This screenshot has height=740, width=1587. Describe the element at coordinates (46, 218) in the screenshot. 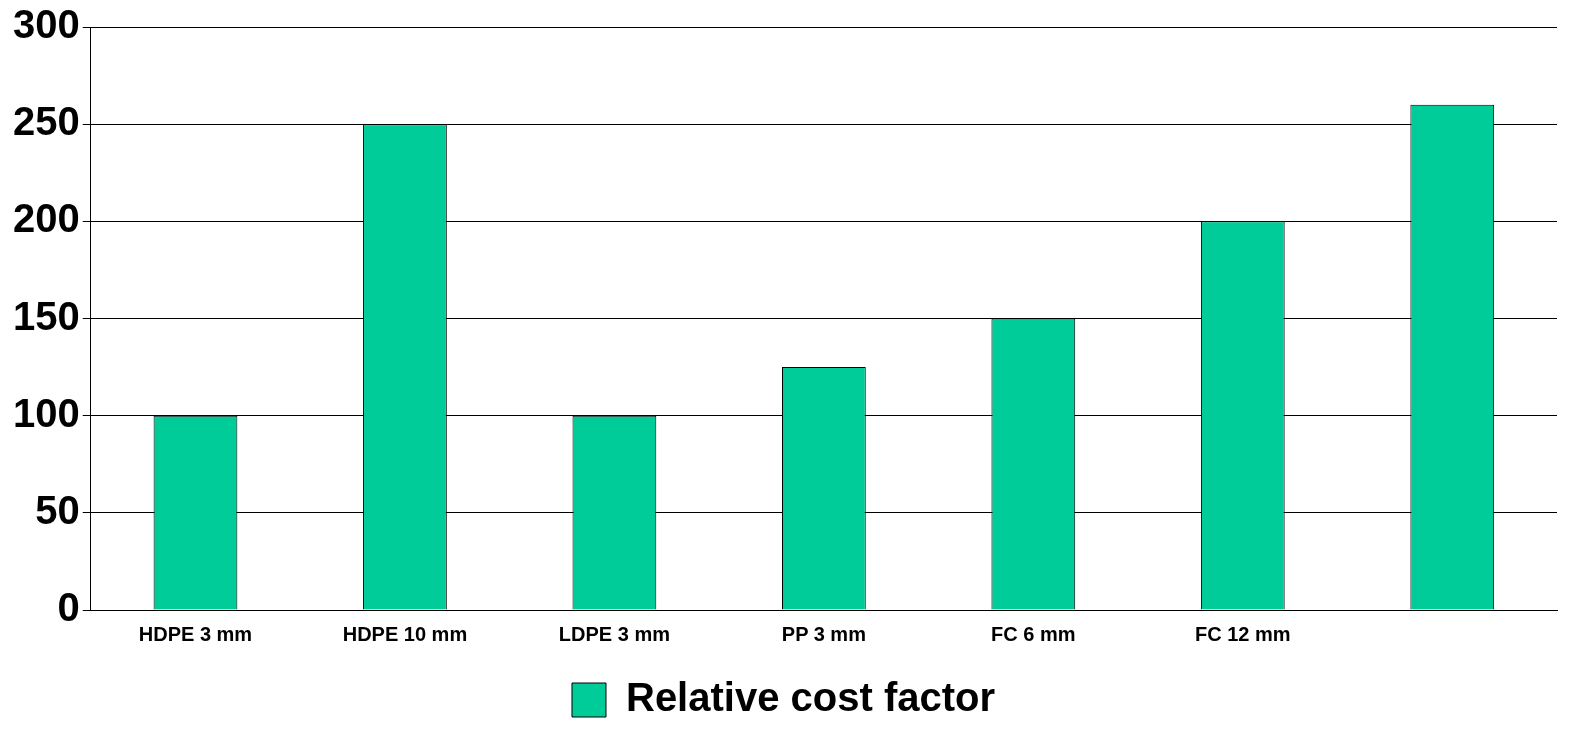

I see `y-tick-label: 200` at that location.